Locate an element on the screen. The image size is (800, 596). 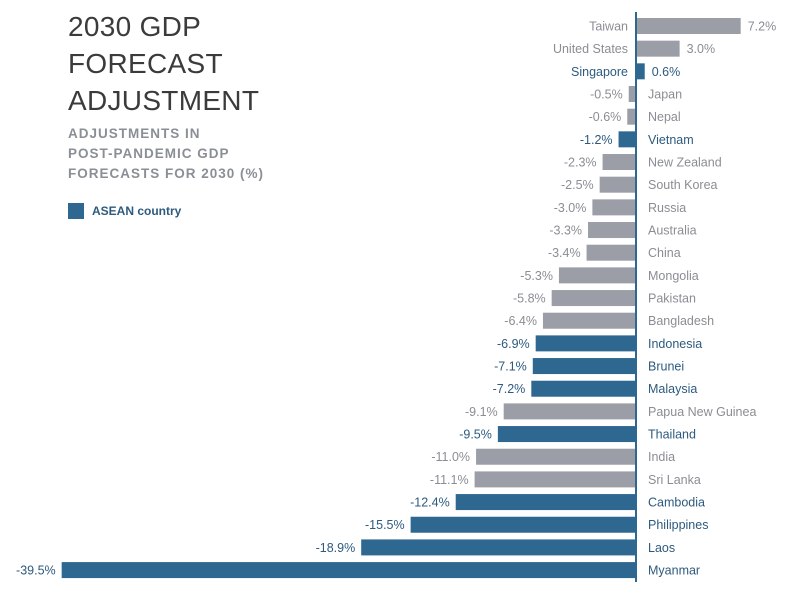
value-label: -2.5% is located at coordinates (577, 185).